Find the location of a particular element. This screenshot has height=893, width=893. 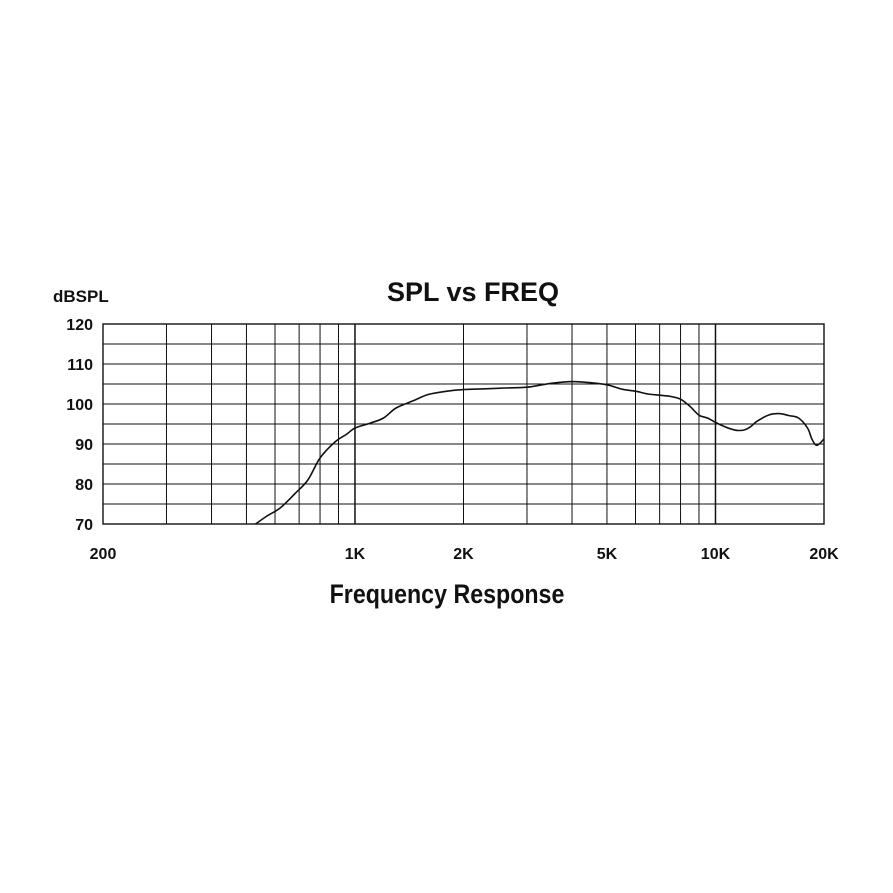

x-tick-label: 2K is located at coordinates (463, 554).